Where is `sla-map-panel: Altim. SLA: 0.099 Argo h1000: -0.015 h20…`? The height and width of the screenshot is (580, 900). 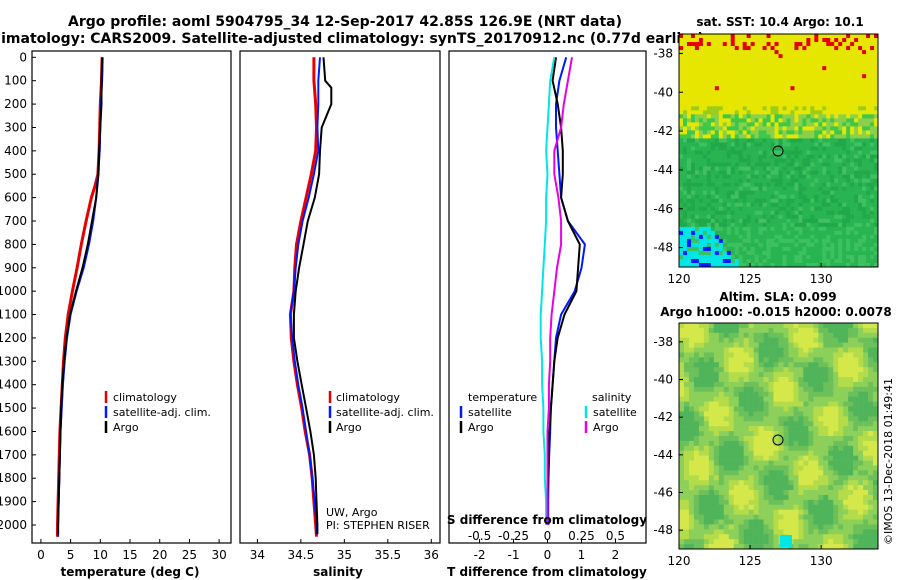 sla-map-panel: Altim. SLA: 0.099 Argo h1000: -0.015 h20… is located at coordinates (772, 429).